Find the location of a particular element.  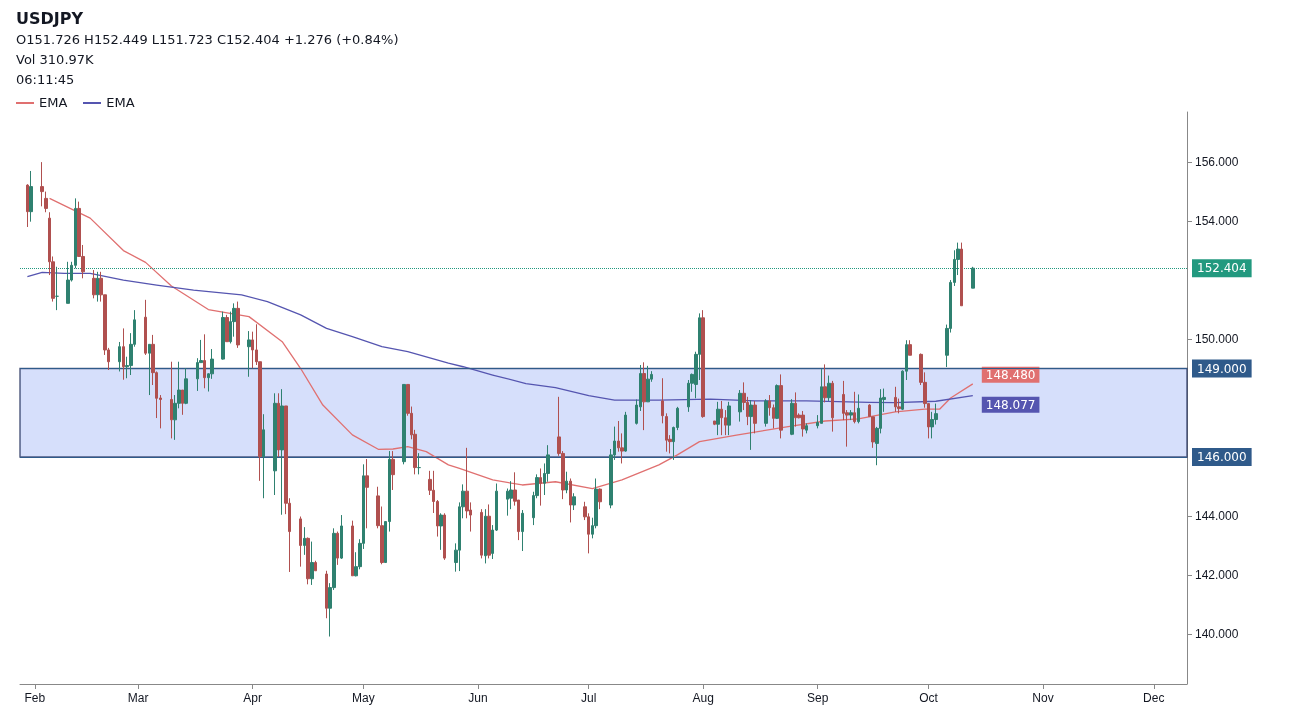

data-label: 148.480 is located at coordinates (1010, 374).